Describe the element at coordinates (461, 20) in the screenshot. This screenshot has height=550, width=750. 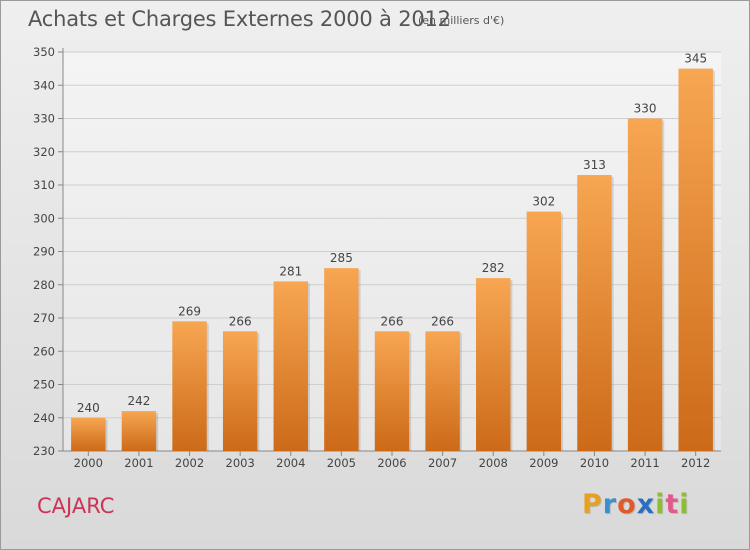
I see `chart-subtitle: (en milliers d'€)` at that location.